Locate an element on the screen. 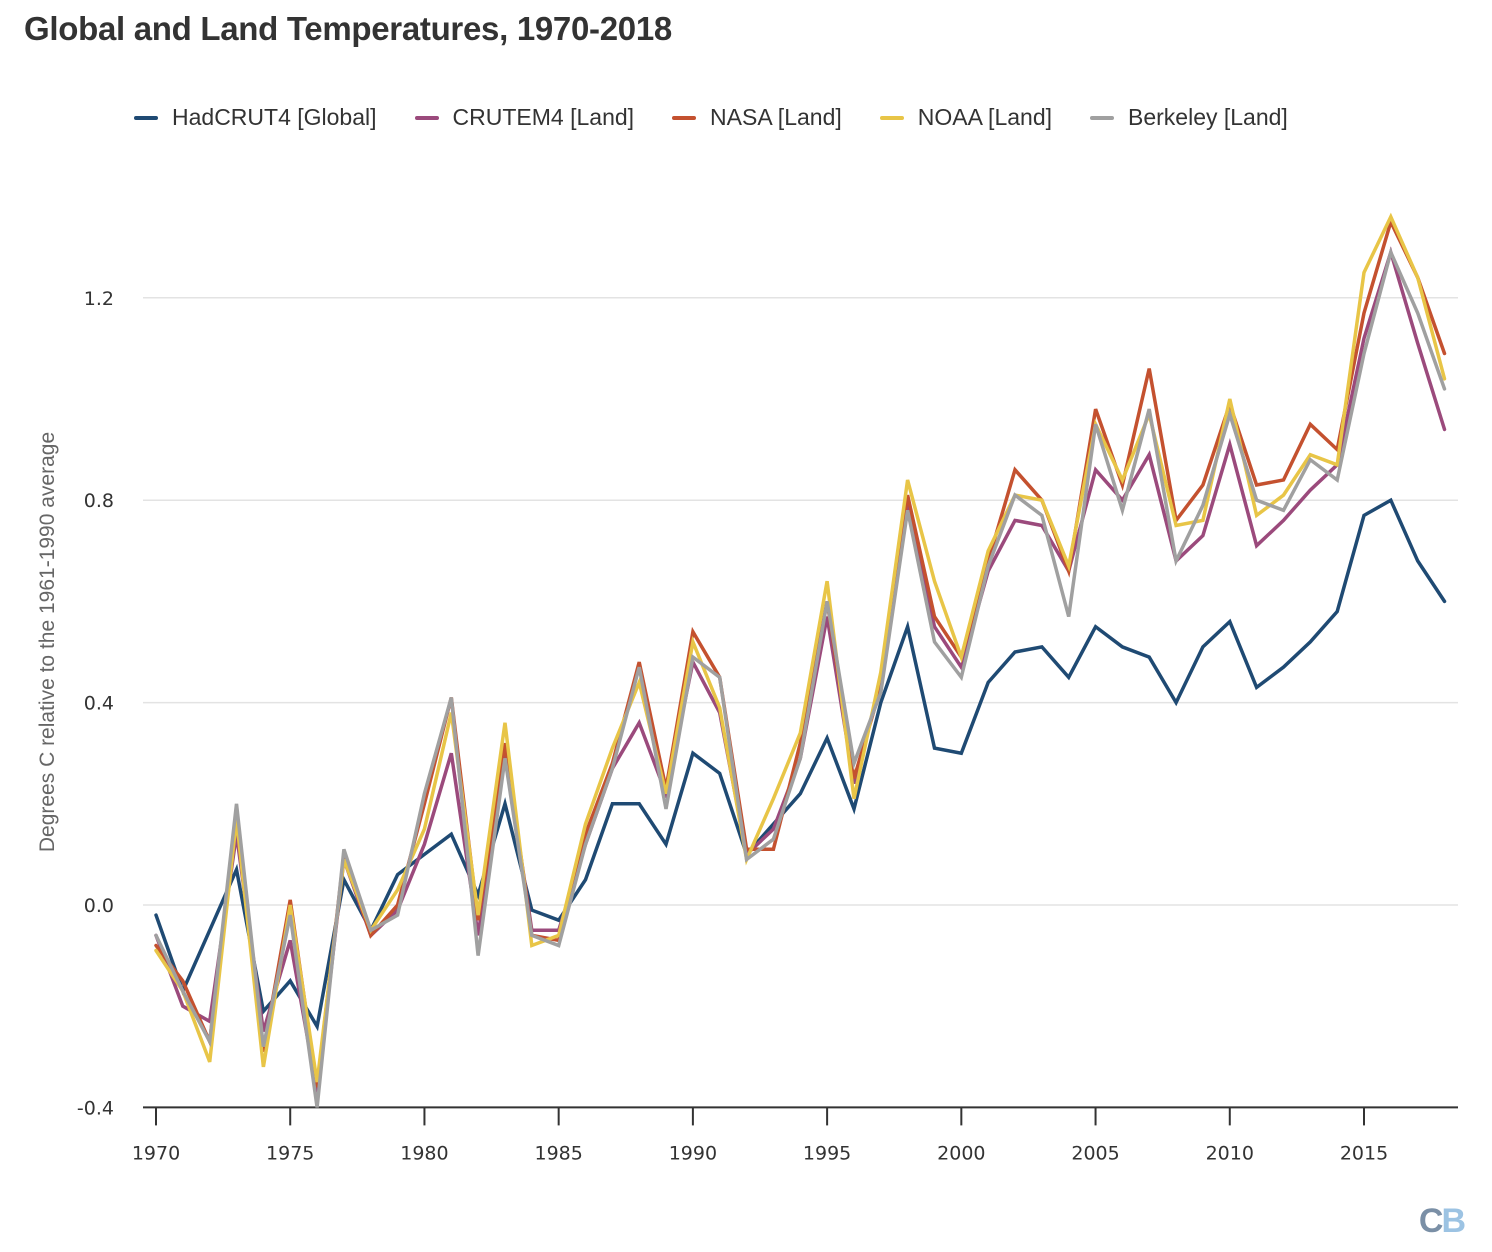  legend-label-nasa: NASA [Land] is located at coordinates (776, 117).